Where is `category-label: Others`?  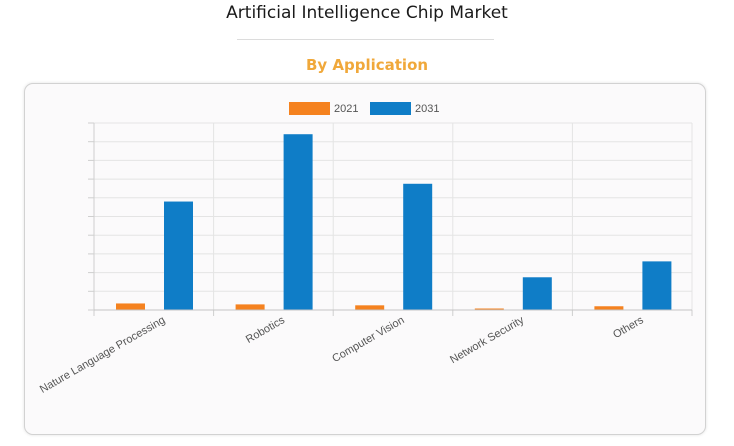
category-label: Others is located at coordinates (628, 327).